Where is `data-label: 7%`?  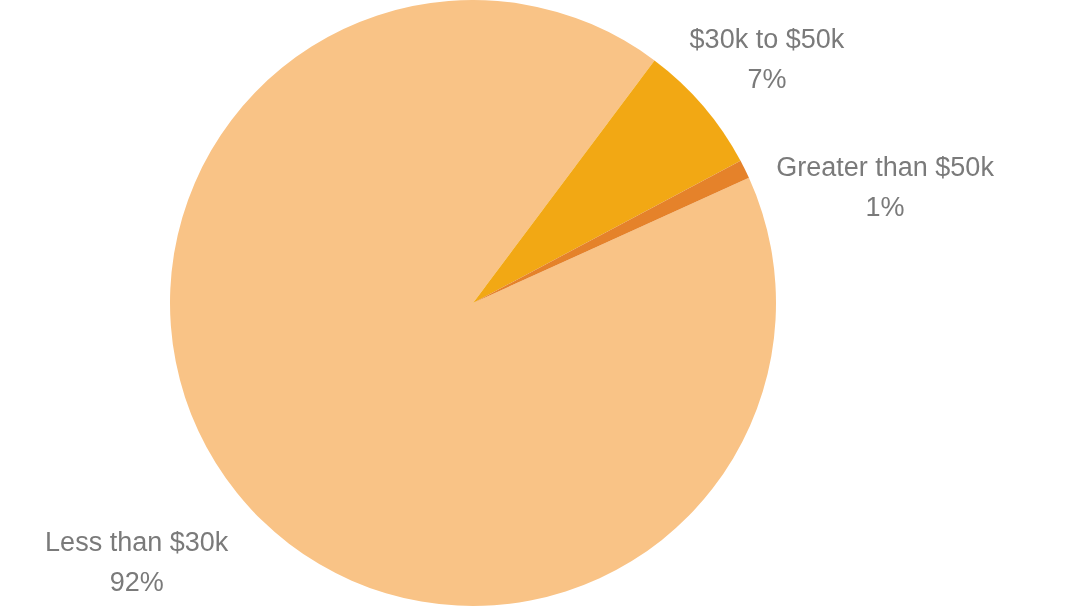 data-label: 7% is located at coordinates (767, 79).